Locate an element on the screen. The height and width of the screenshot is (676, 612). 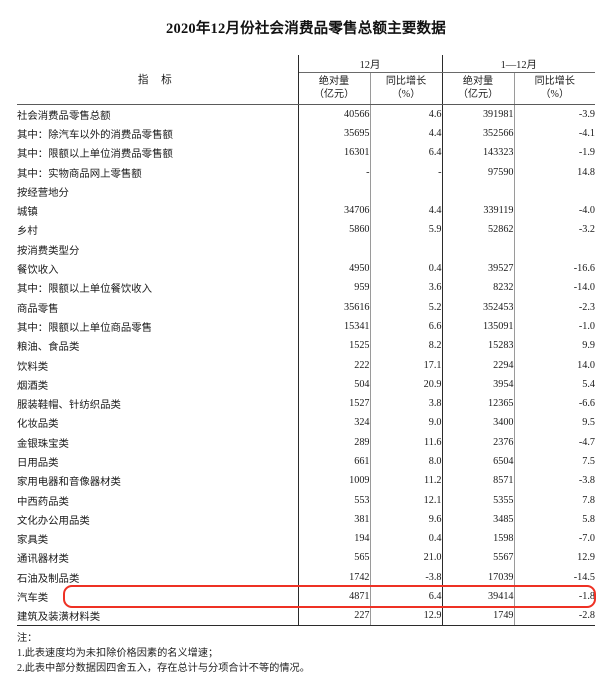
cell-cumulative-growth: 9.5 is located at coordinates (588, 423).